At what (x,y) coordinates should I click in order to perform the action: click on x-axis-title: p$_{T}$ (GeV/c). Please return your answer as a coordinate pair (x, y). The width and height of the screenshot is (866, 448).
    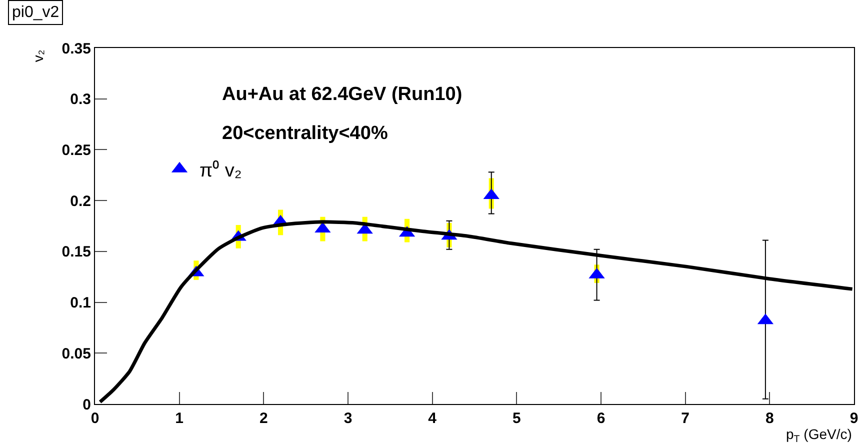
    Looking at the image, I should click on (819, 435).